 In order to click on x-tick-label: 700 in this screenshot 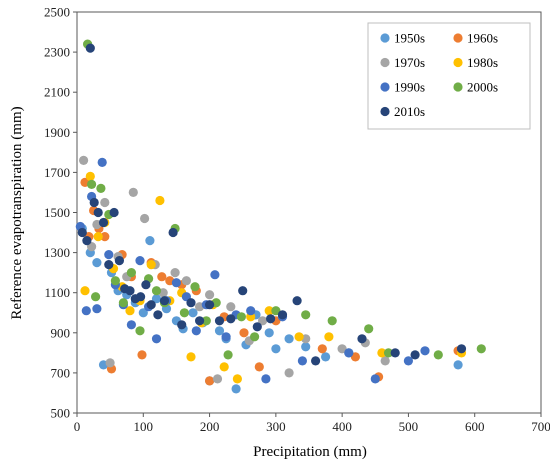, I will do `click(540, 426)`.